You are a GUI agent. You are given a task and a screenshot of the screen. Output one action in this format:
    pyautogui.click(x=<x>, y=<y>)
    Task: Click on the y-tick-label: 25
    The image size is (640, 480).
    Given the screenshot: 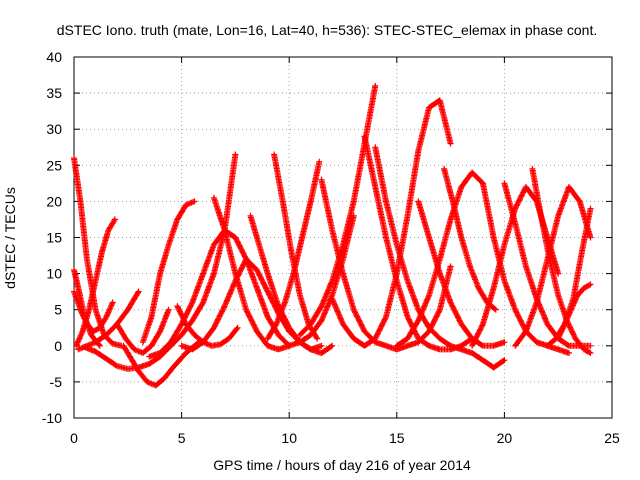 What is the action you would take?
    pyautogui.click(x=54, y=165)
    